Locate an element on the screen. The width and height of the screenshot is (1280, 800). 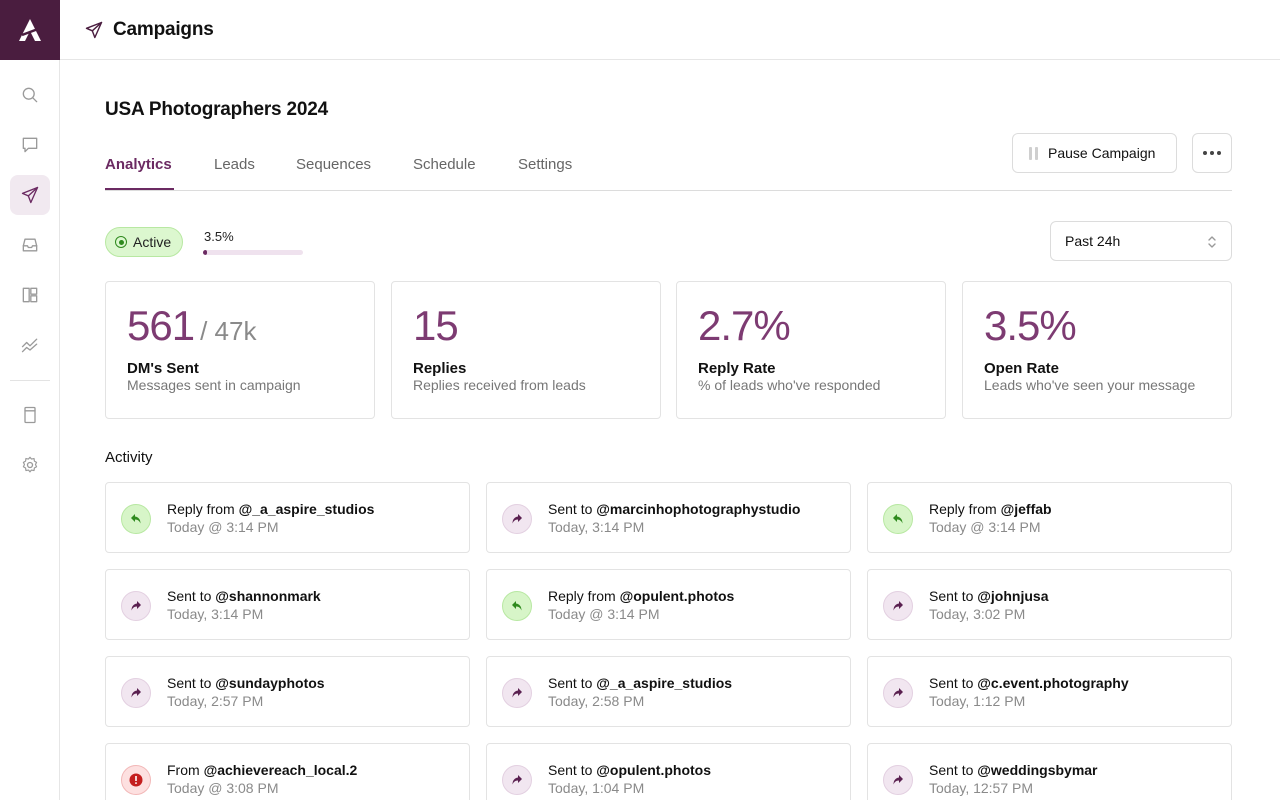
activity-item: Sent to @weddingsbymar Today, 12:57 PM is located at coordinates (1049, 771).